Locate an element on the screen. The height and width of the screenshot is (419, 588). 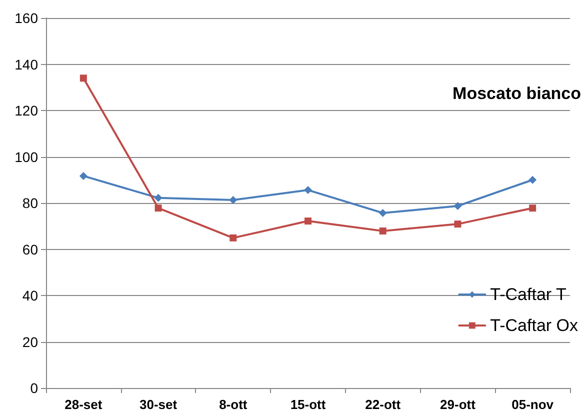
x-tick-label: 15-ott is located at coordinates (308, 404).